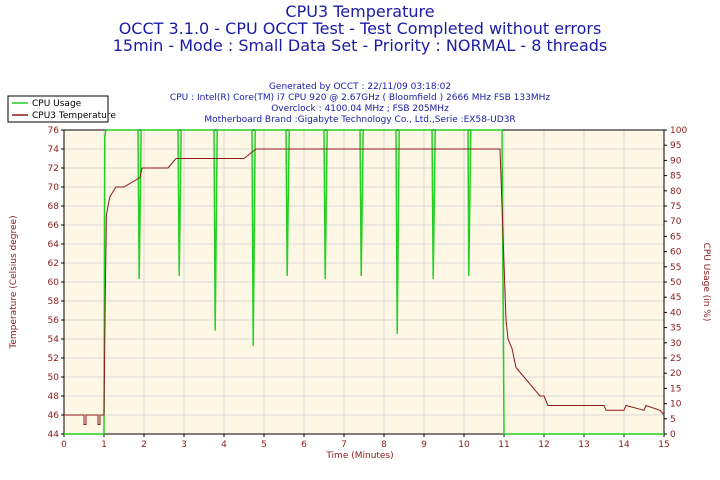 This screenshot has width=720, height=480. What do you see at coordinates (543, 445) in the screenshot?
I see `x-tick-label: 12` at bounding box center [543, 445].